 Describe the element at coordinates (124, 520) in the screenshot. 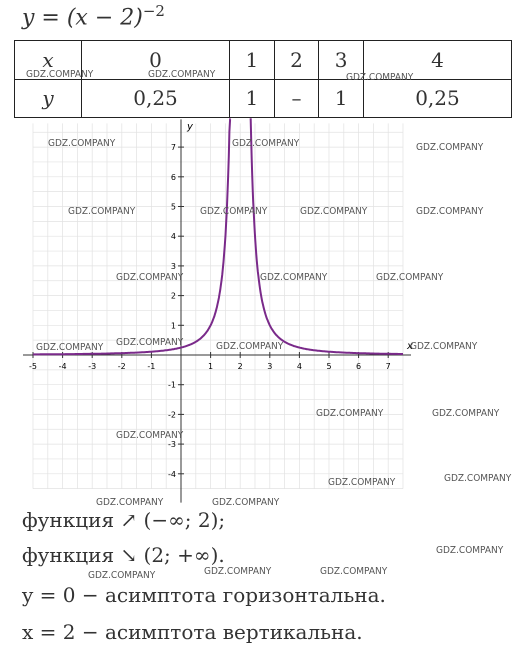

I see `text-line: функция ↗ (−∞; 2);` at that location.